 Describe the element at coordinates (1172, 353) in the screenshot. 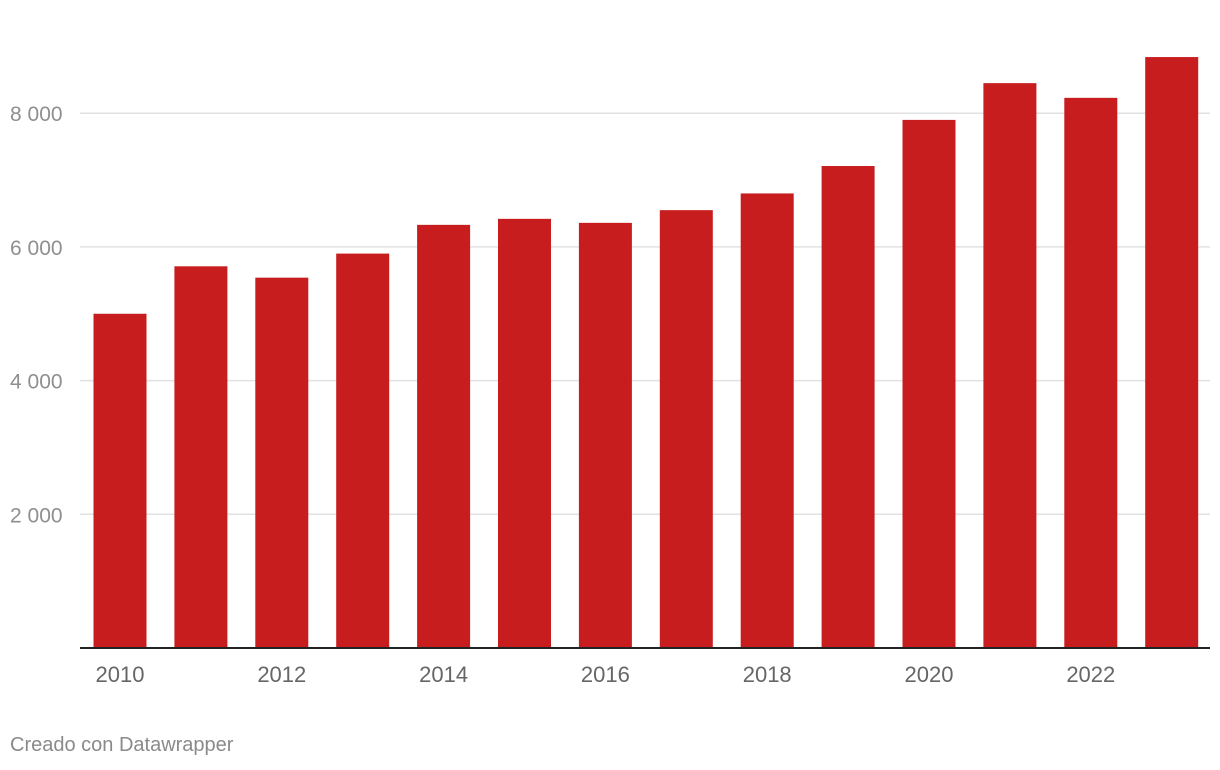

I see `bar-2023` at that location.